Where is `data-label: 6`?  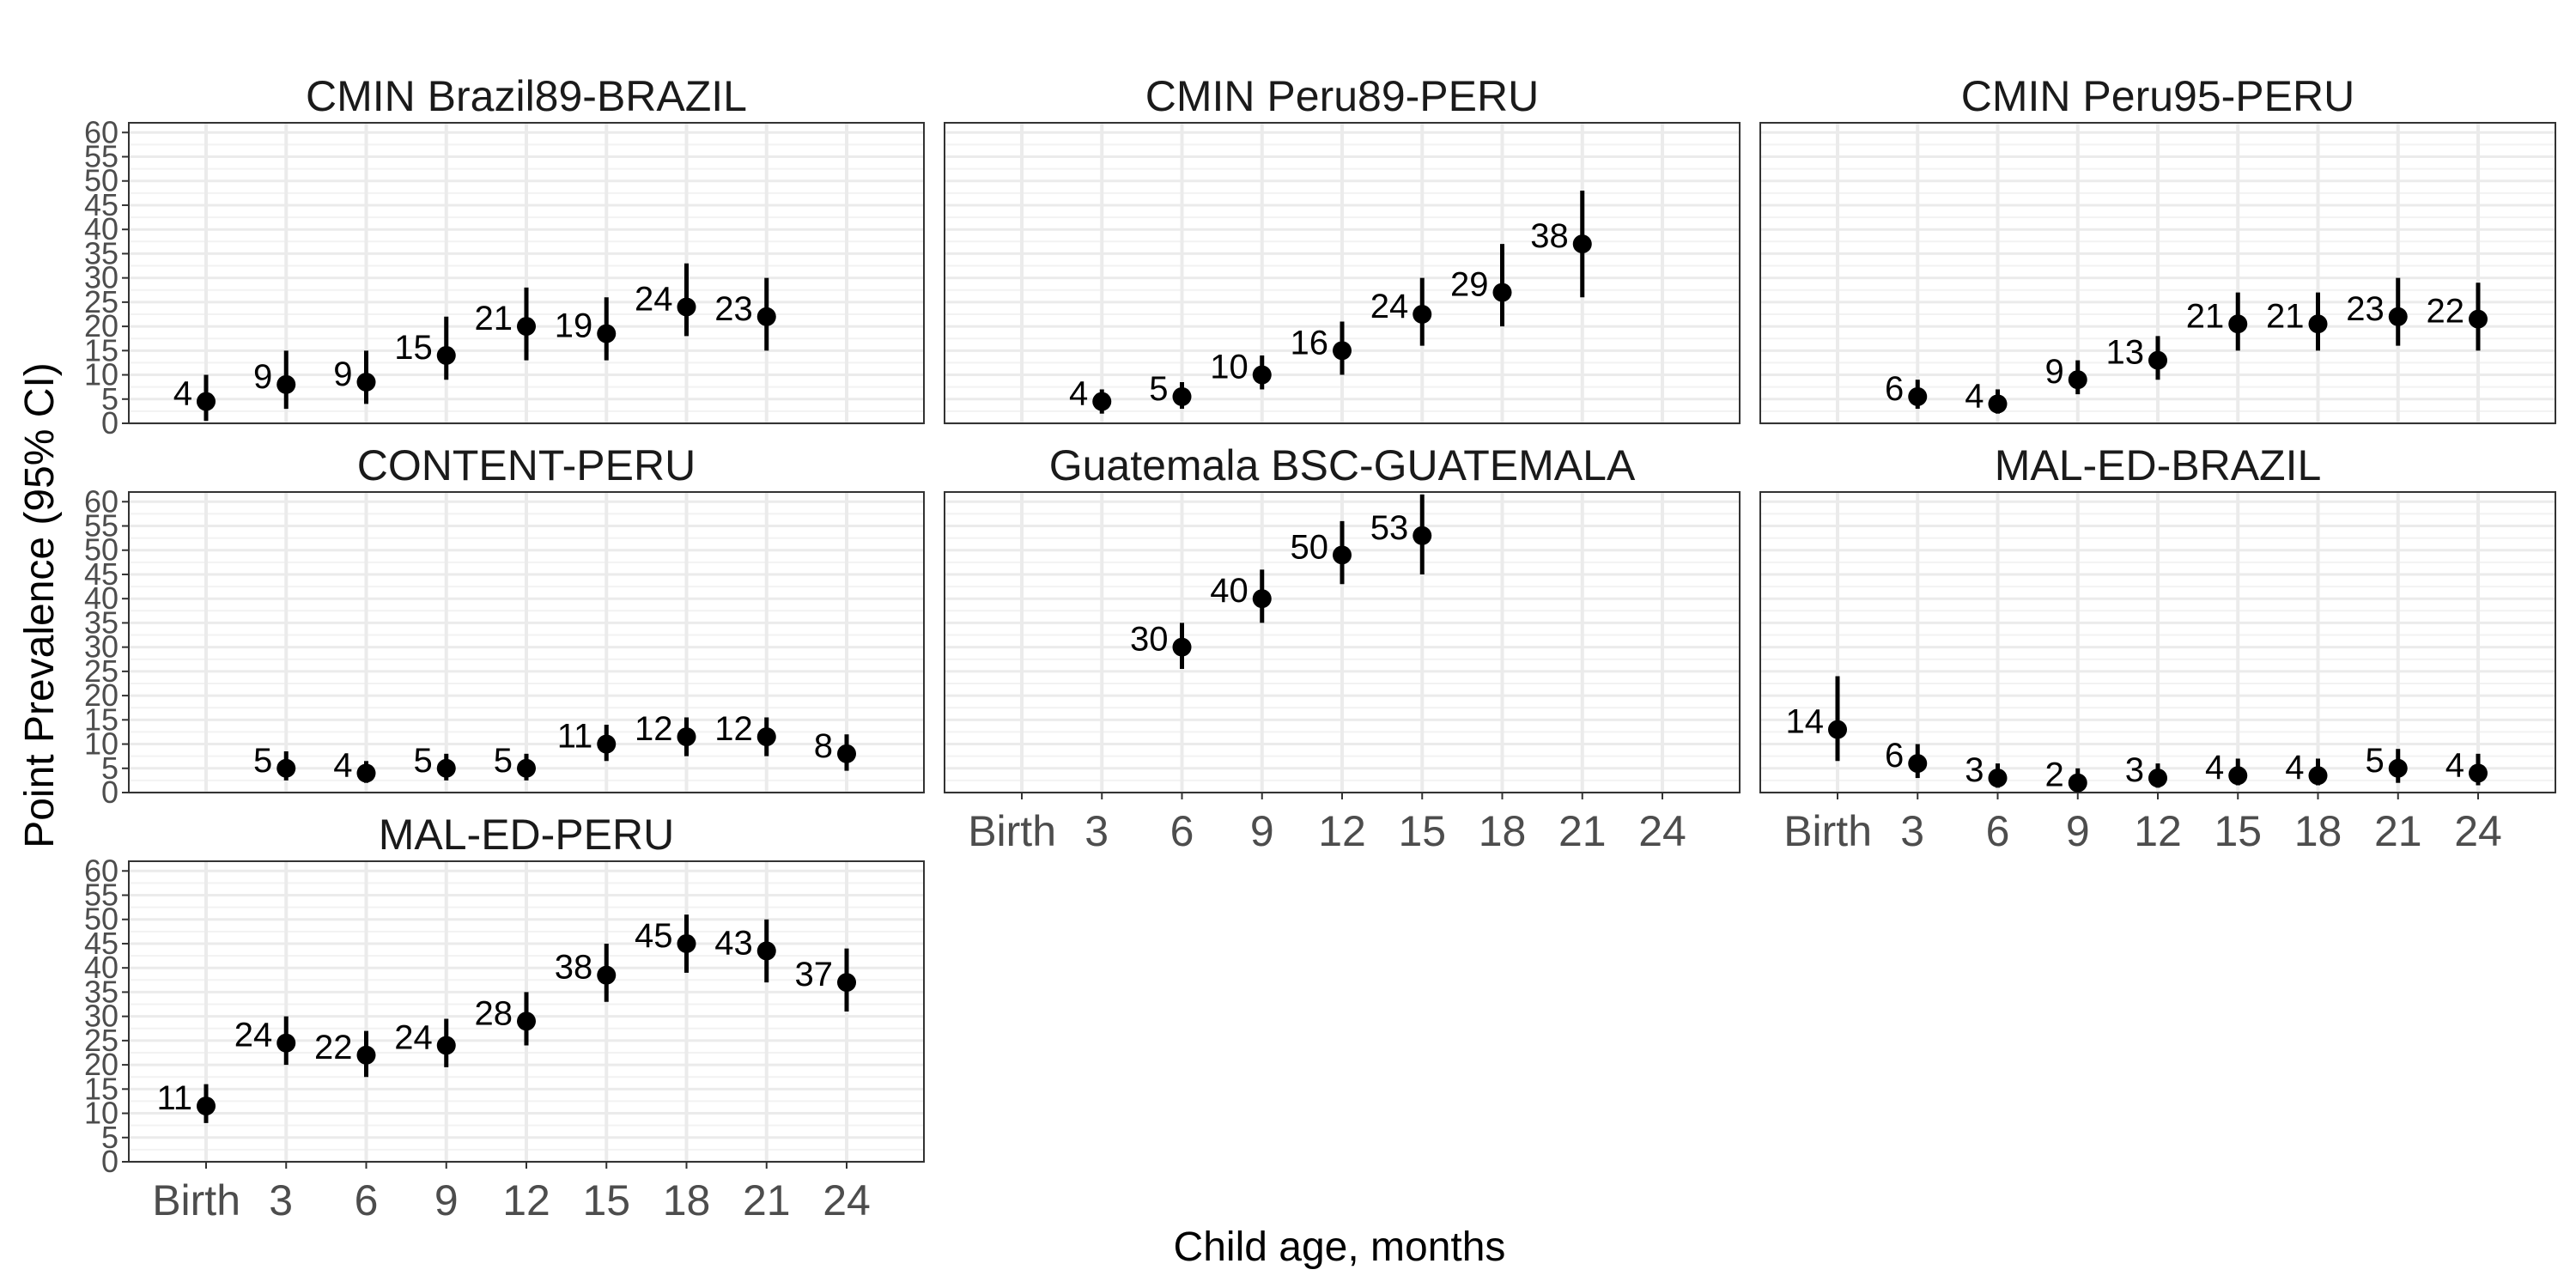 data-label: 6 is located at coordinates (1894, 389).